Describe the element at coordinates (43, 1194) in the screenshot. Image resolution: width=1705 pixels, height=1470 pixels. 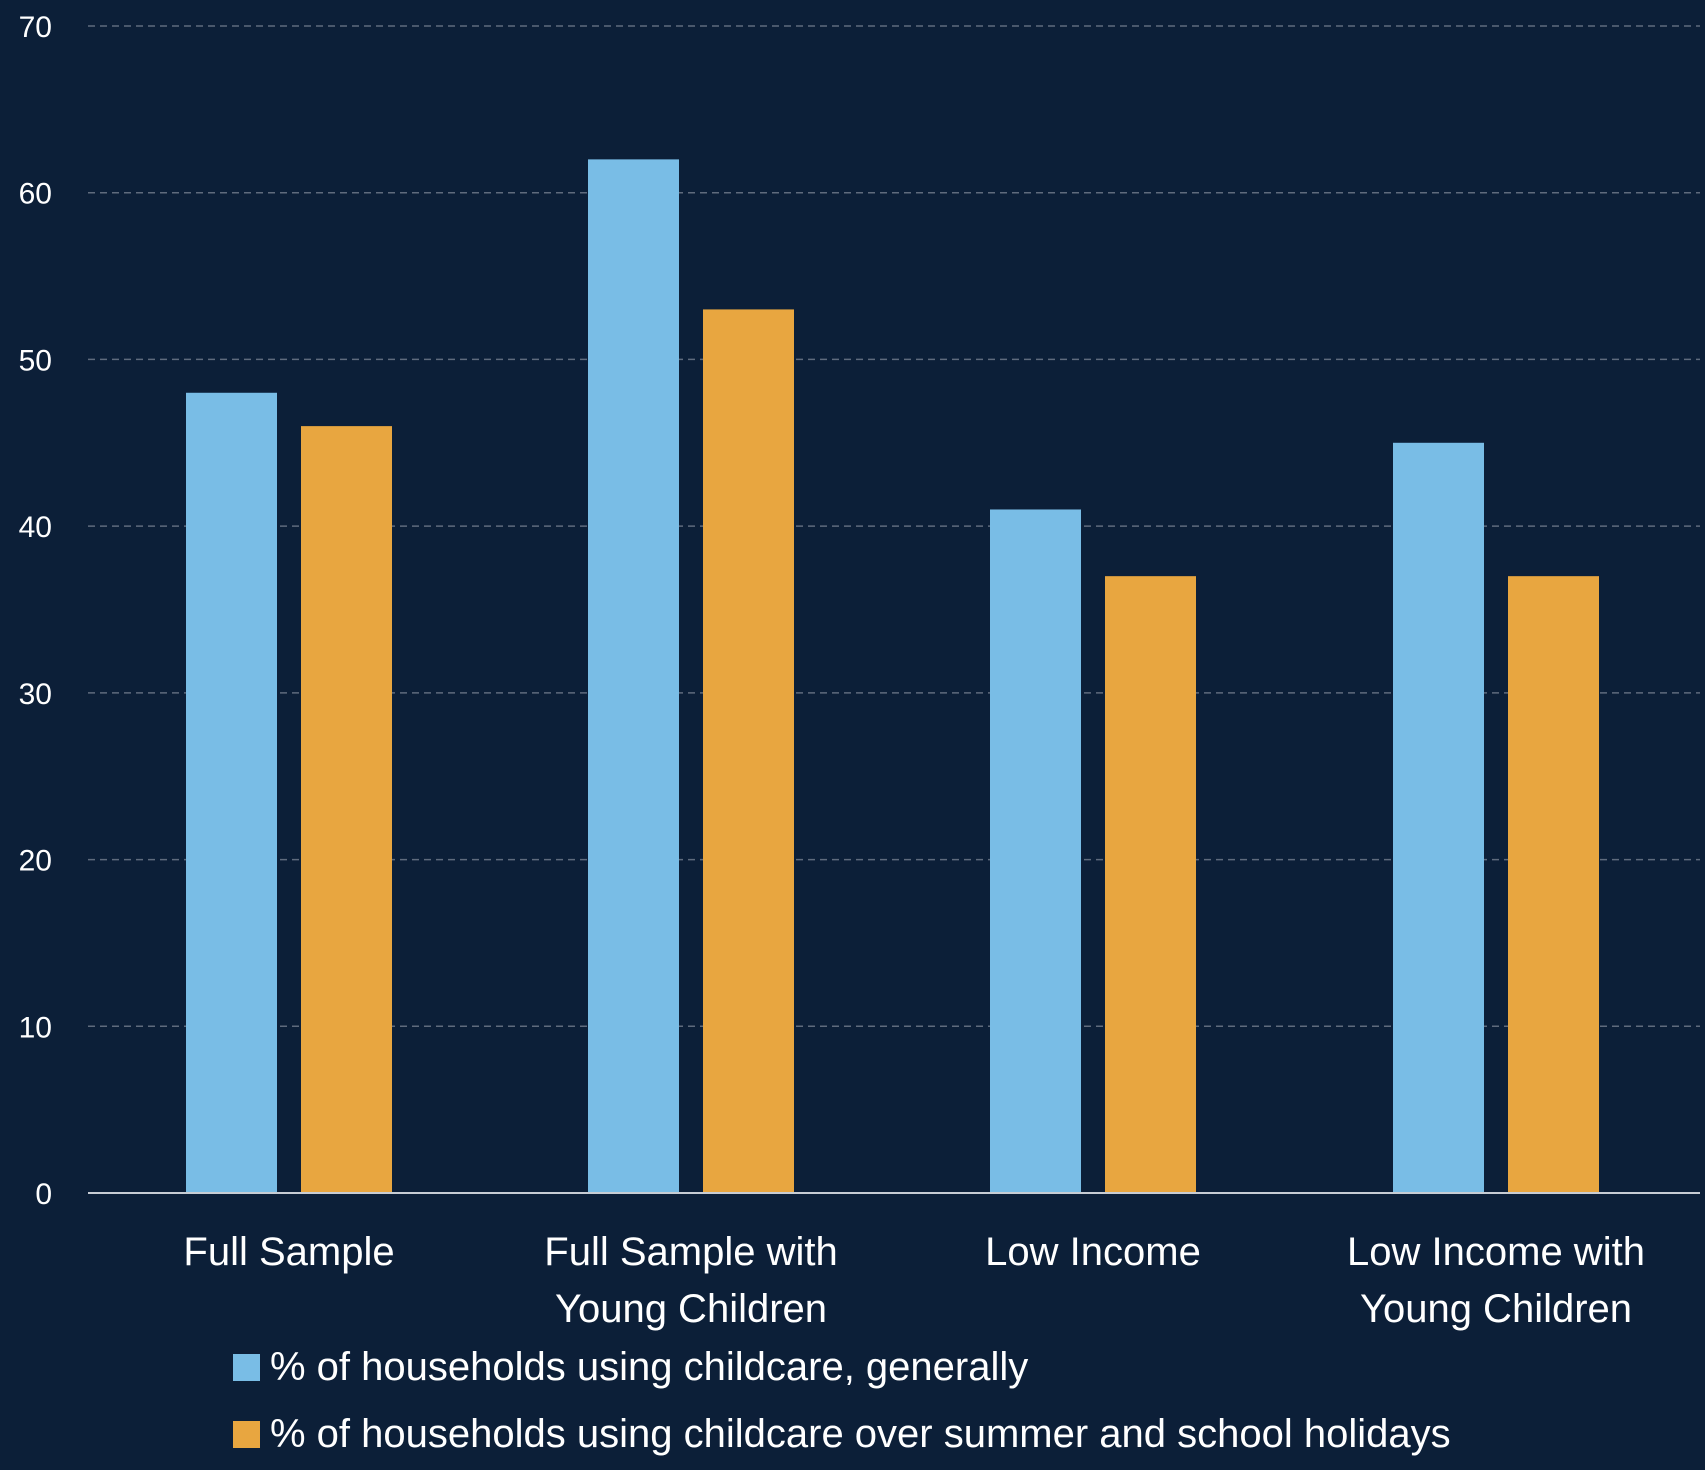
I see `y-tick-label: 0` at that location.